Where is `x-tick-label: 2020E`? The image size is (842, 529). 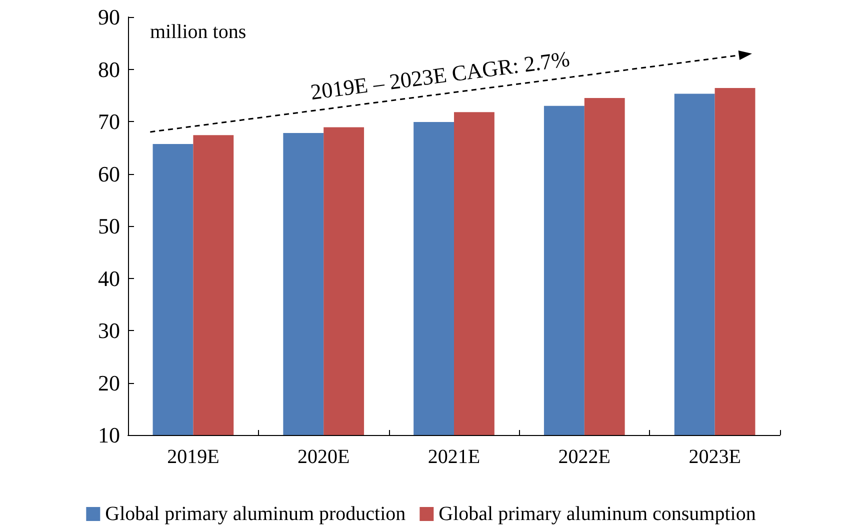 x-tick-label: 2020E is located at coordinates (323, 457).